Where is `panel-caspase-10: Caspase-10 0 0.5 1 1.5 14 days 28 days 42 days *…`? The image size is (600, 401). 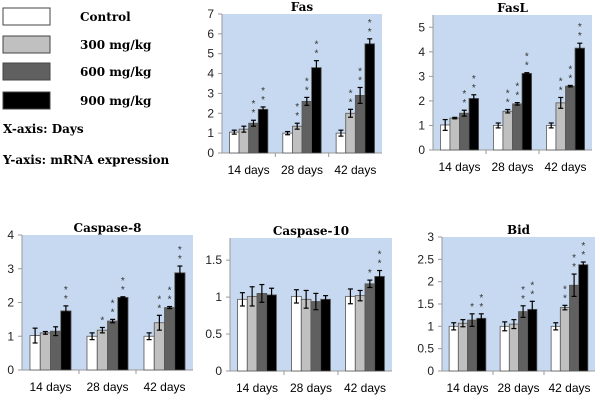 panel-caspase-10: Caspase-10 0 0.5 1 1.5 14 days 28 days 42 days *… is located at coordinates (298, 309).